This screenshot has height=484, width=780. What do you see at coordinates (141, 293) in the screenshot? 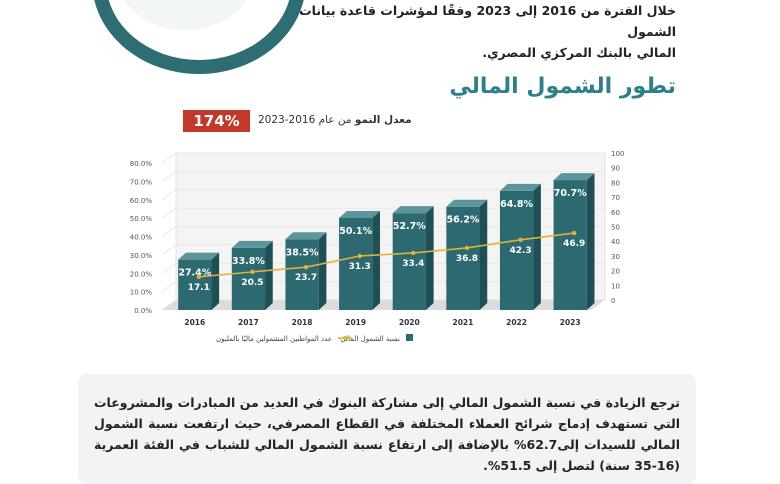
I see `left-axis-tick-label: 10.0%` at bounding box center [141, 293].